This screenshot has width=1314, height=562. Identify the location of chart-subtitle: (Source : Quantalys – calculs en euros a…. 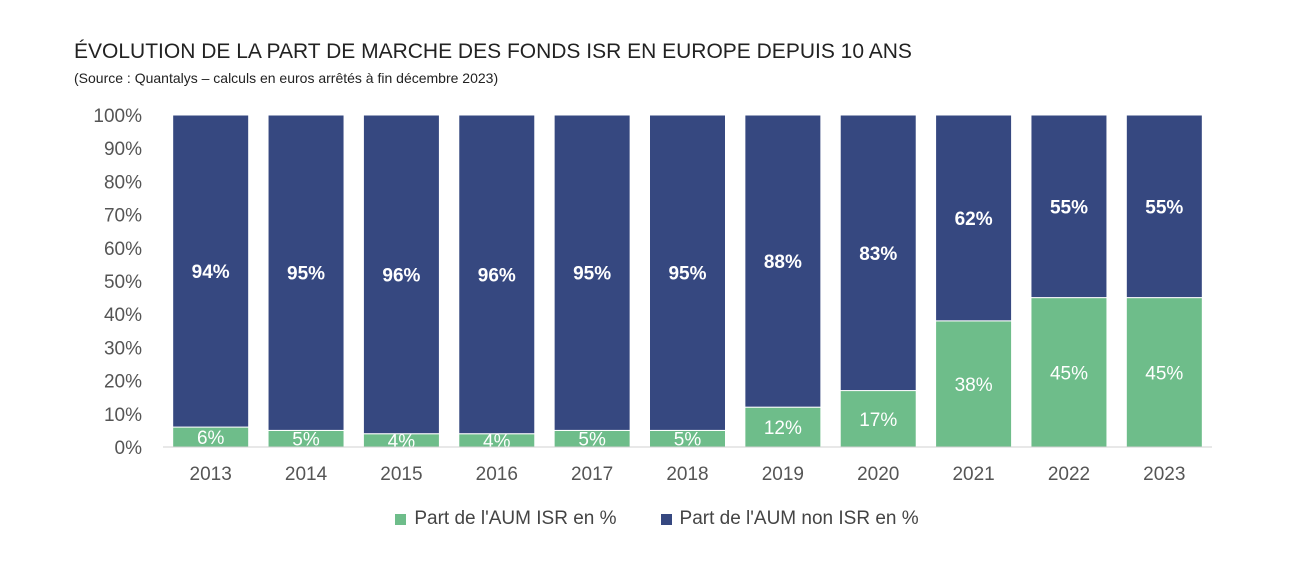
(286, 78).